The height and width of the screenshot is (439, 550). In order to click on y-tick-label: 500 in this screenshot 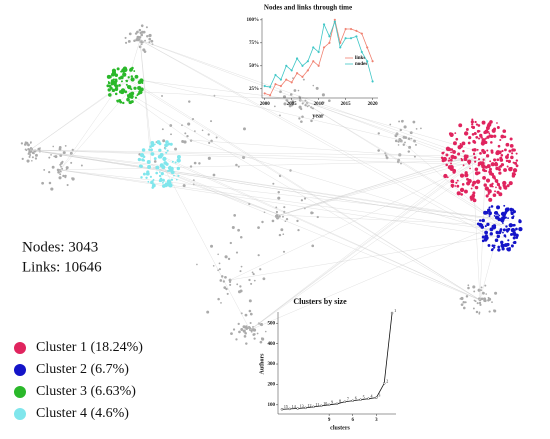, I will do `click(272, 323)`.